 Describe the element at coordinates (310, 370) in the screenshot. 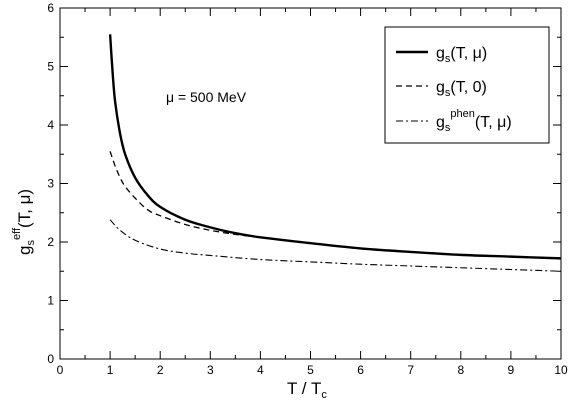

I see `x-tick-label: 5` at that location.